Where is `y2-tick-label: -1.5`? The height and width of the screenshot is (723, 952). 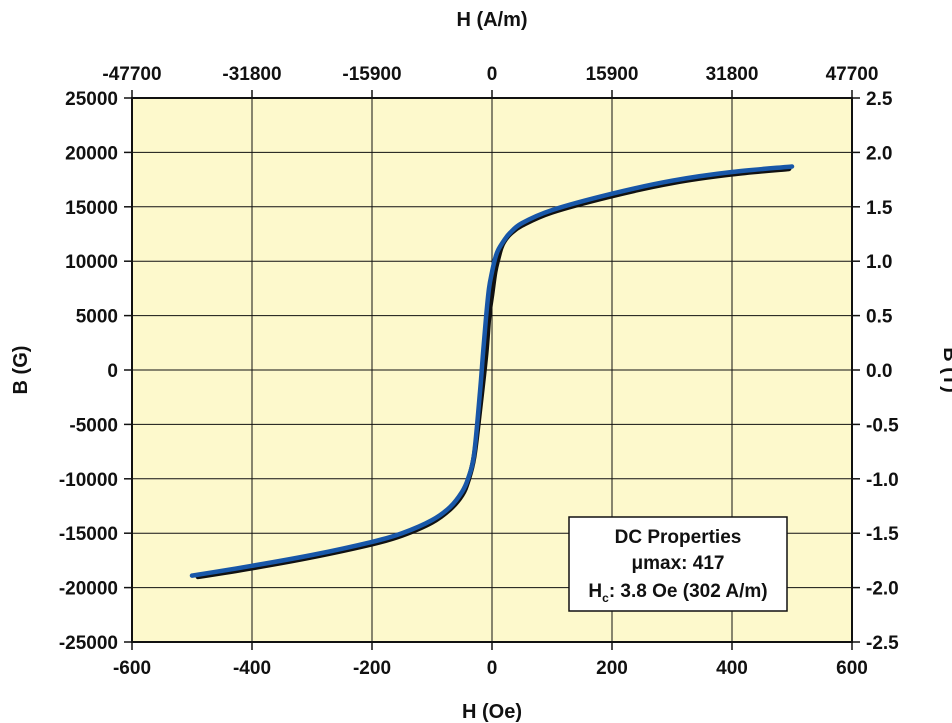
y2-tick-label: -1.5 is located at coordinates (882, 534).